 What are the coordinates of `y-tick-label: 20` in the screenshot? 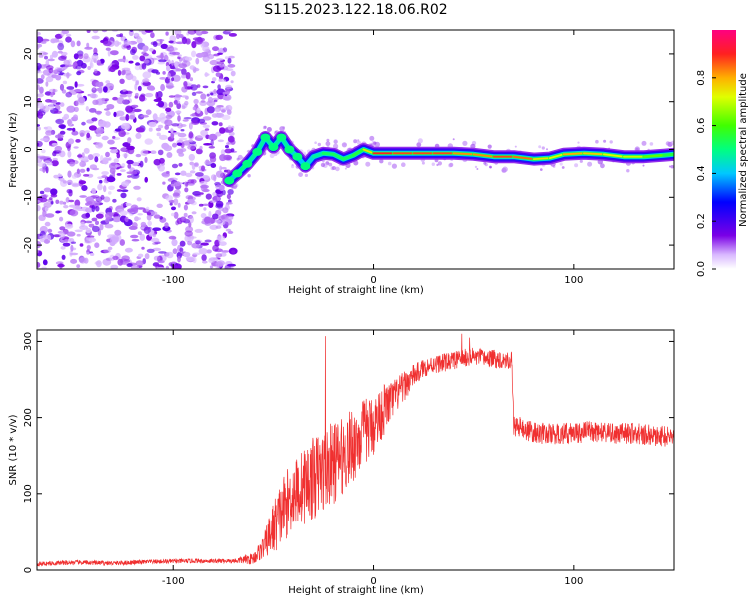 It's located at (28, 54).